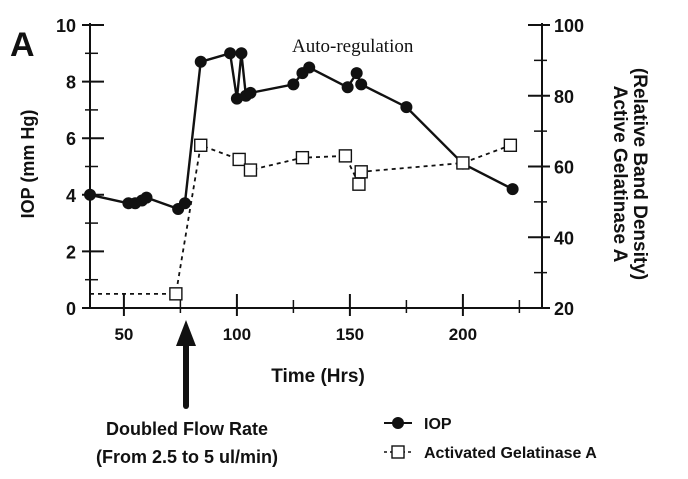 The height and width of the screenshot is (479, 688). Describe the element at coordinates (28, 164) in the screenshot. I see `y-axis-label: IOP (mm Hg)` at that location.